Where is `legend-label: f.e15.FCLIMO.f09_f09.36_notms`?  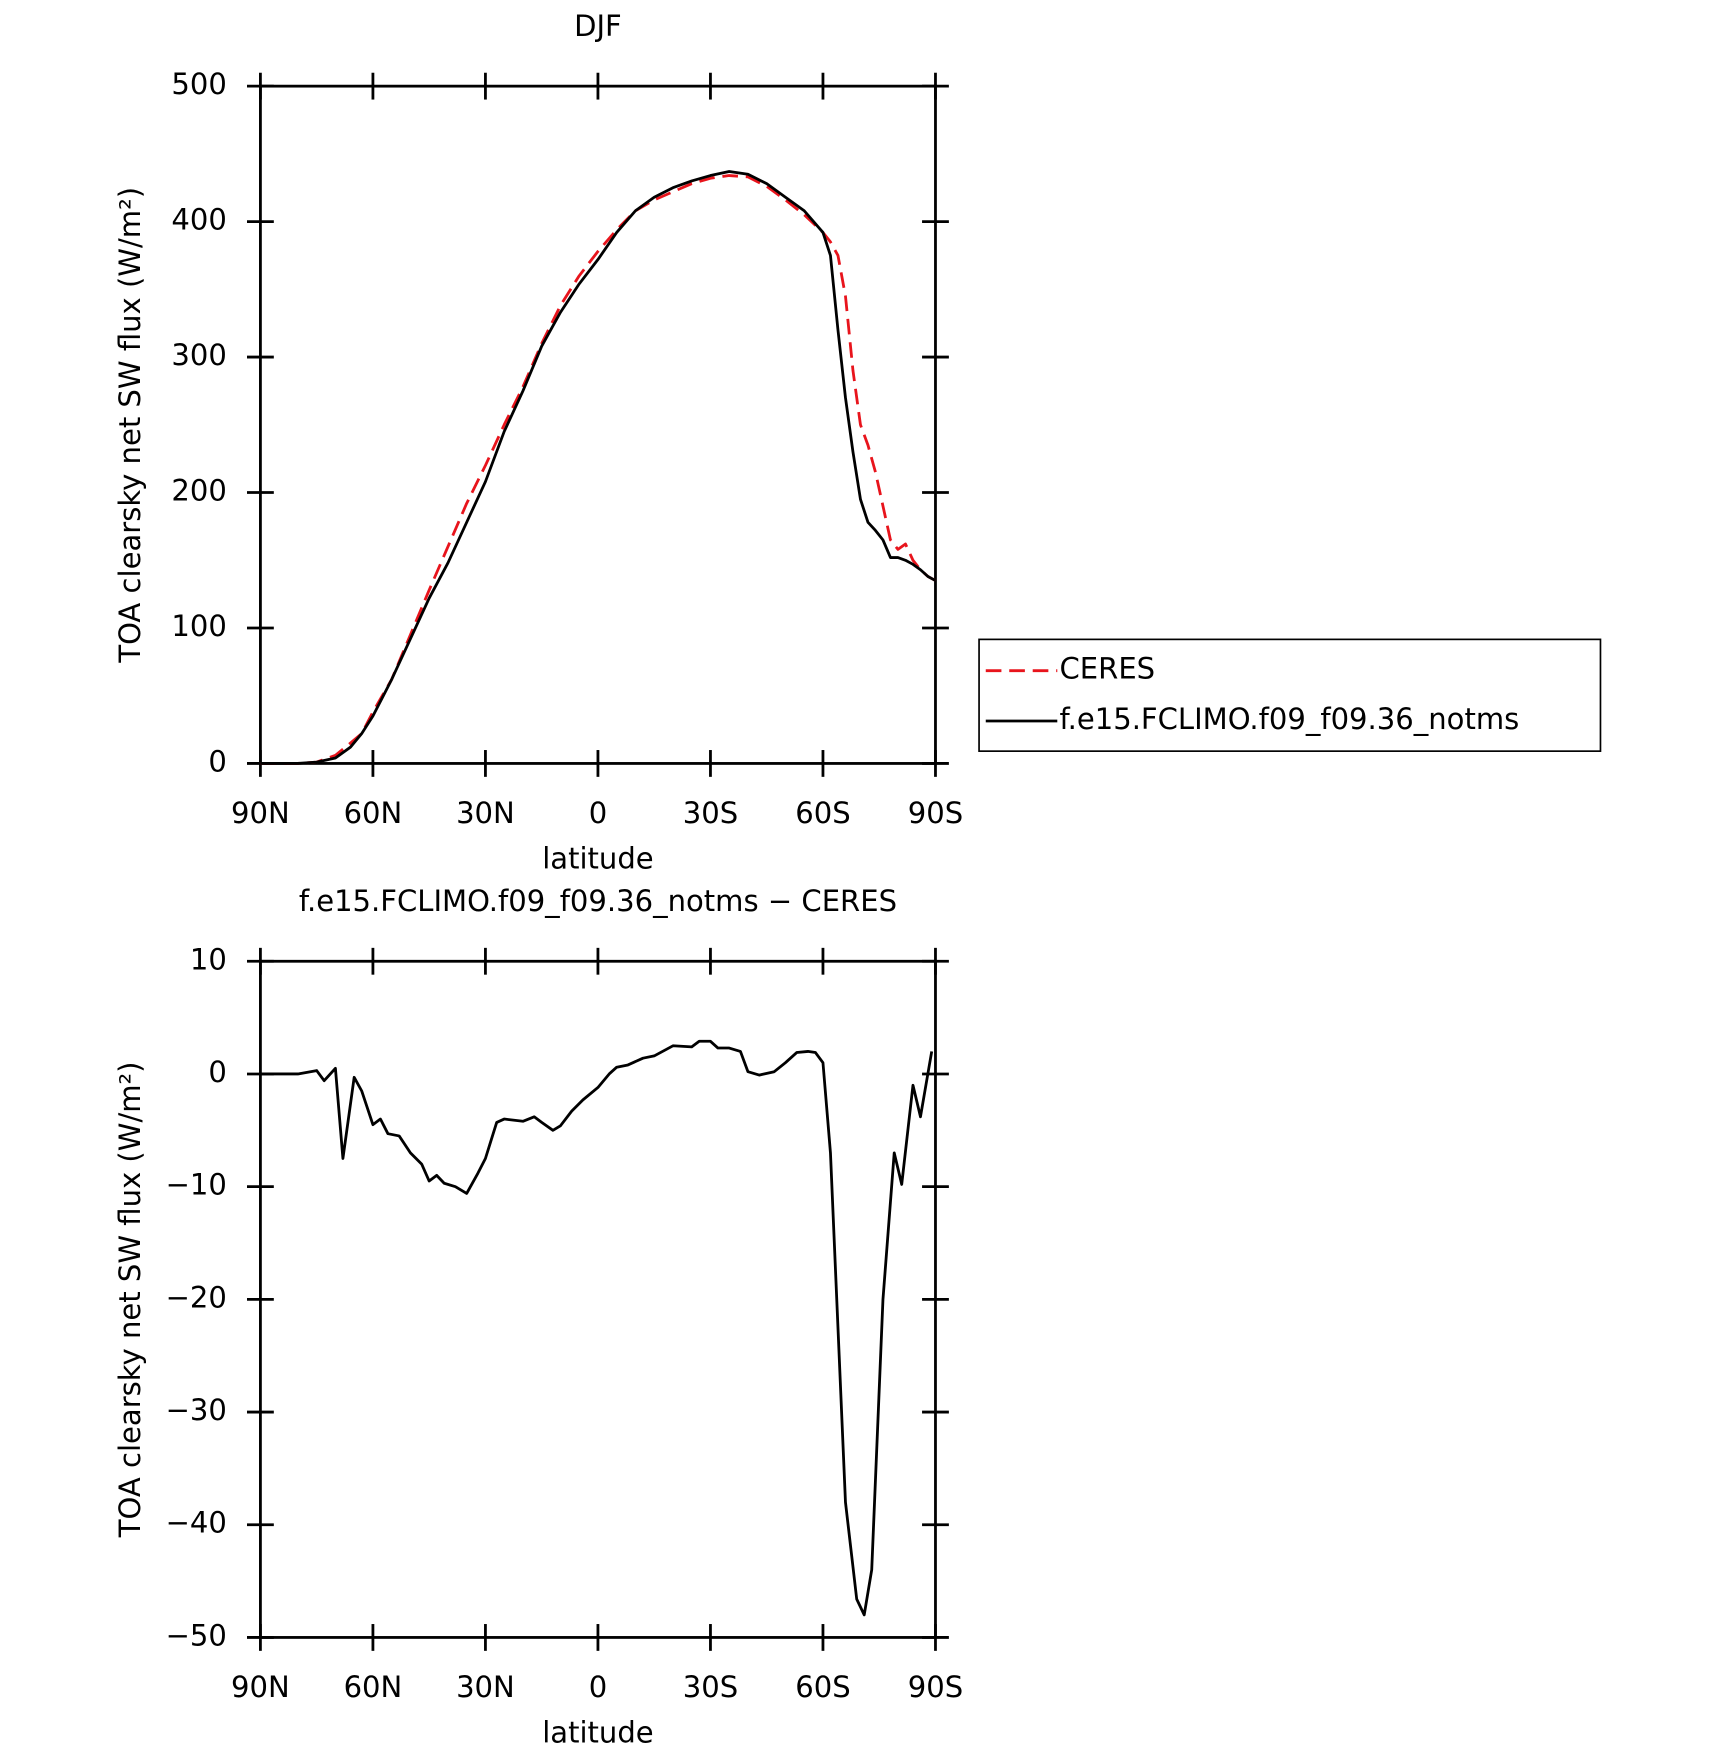
legend-label: f.e15.FCLIMO.f09_f09.36_notms is located at coordinates (1290, 719).